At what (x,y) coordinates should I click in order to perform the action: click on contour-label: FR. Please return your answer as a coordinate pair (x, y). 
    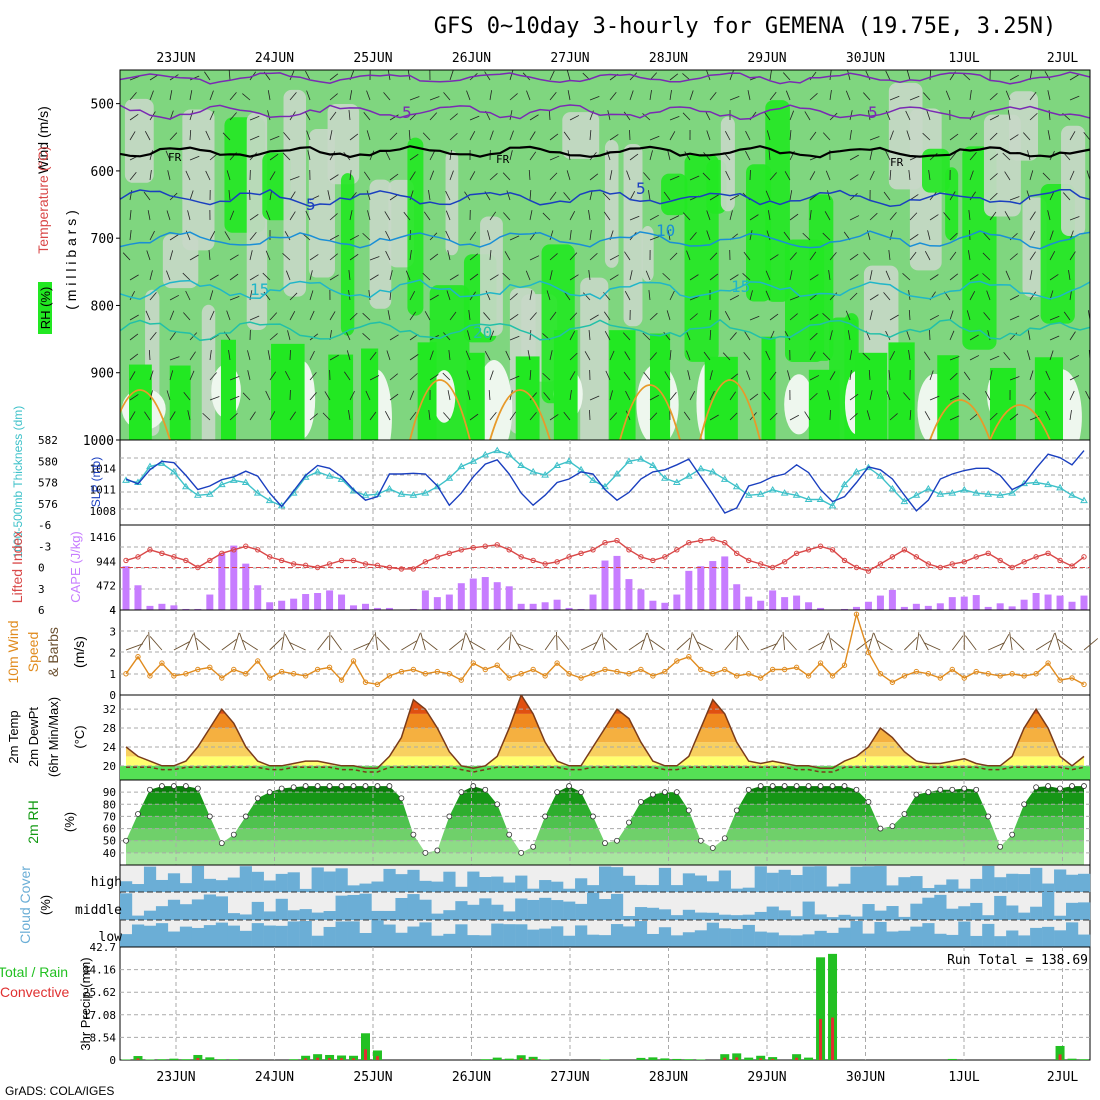
    Looking at the image, I should click on (897, 162).